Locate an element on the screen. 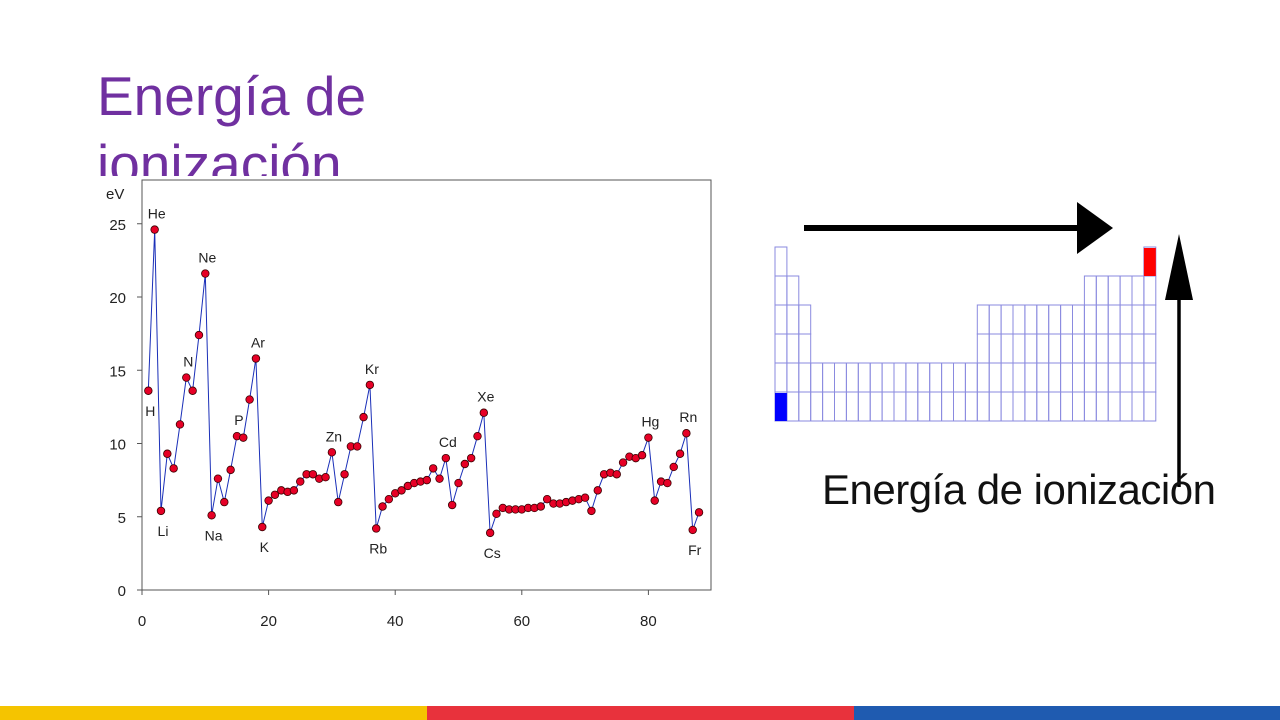  footer-bar-red is located at coordinates (640, 713).